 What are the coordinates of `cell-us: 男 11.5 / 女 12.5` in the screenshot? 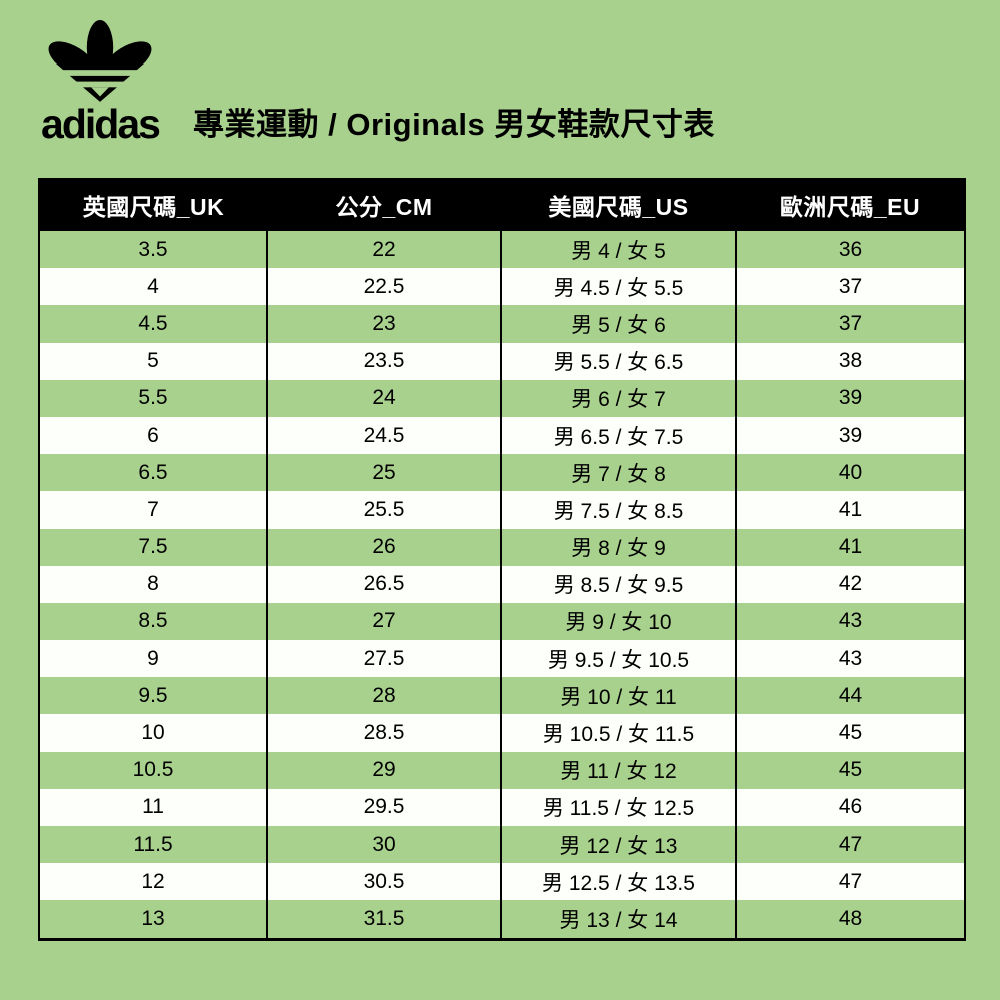 It's located at (618, 807).